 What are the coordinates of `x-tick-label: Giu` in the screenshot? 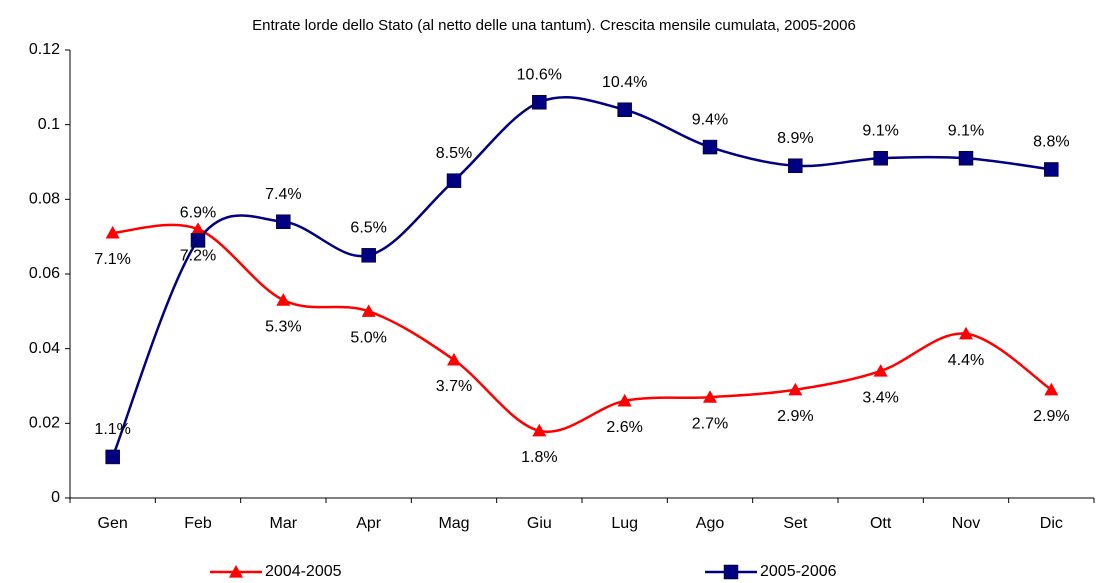 It's located at (539, 523).